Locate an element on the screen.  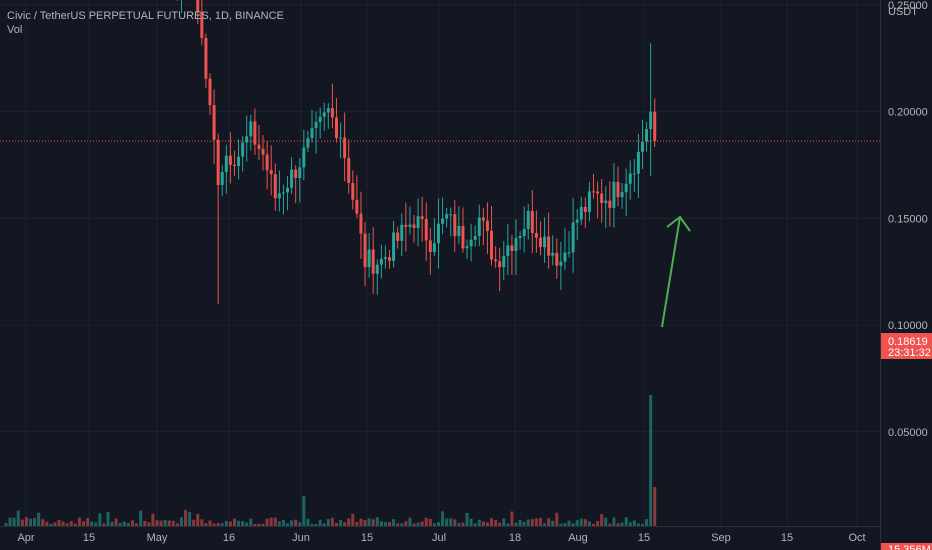
volume-label: Vol is located at coordinates (15, 30).